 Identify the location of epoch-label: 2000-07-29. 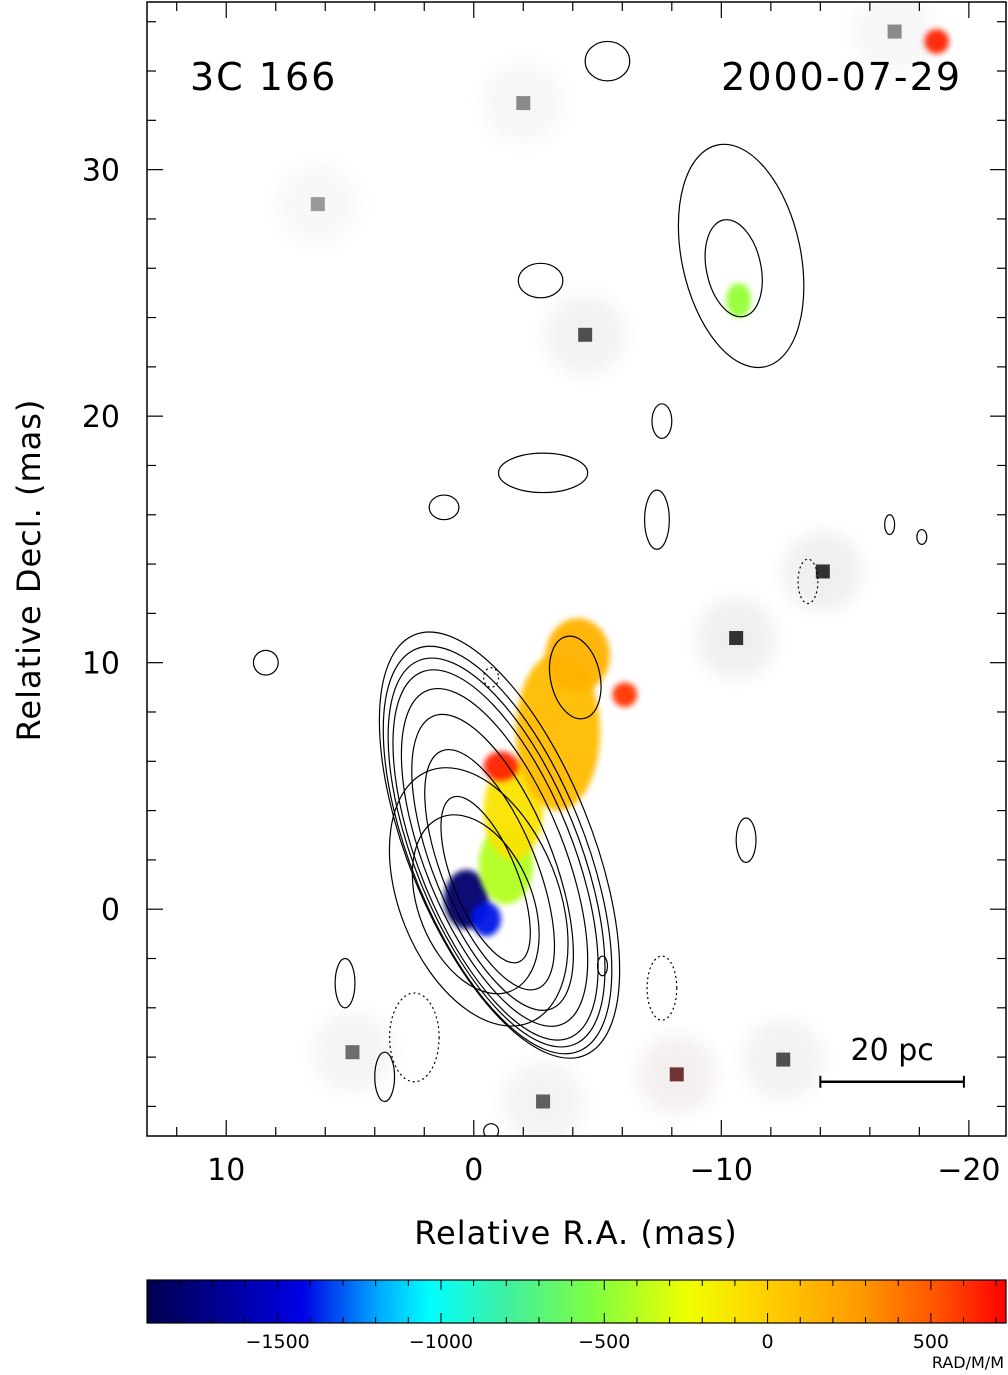
(841, 77).